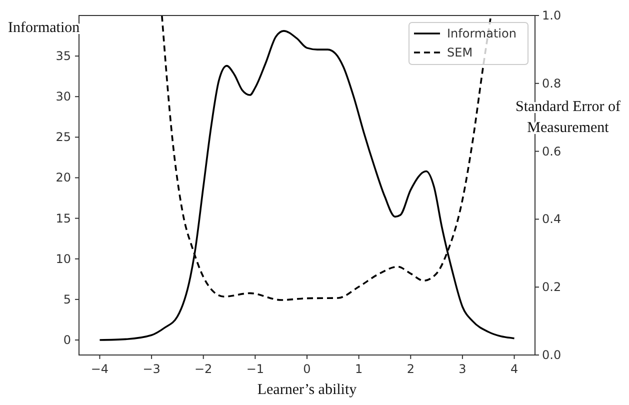 The height and width of the screenshot is (405, 629). I want to click on legend-label: SEM, so click(460, 53).